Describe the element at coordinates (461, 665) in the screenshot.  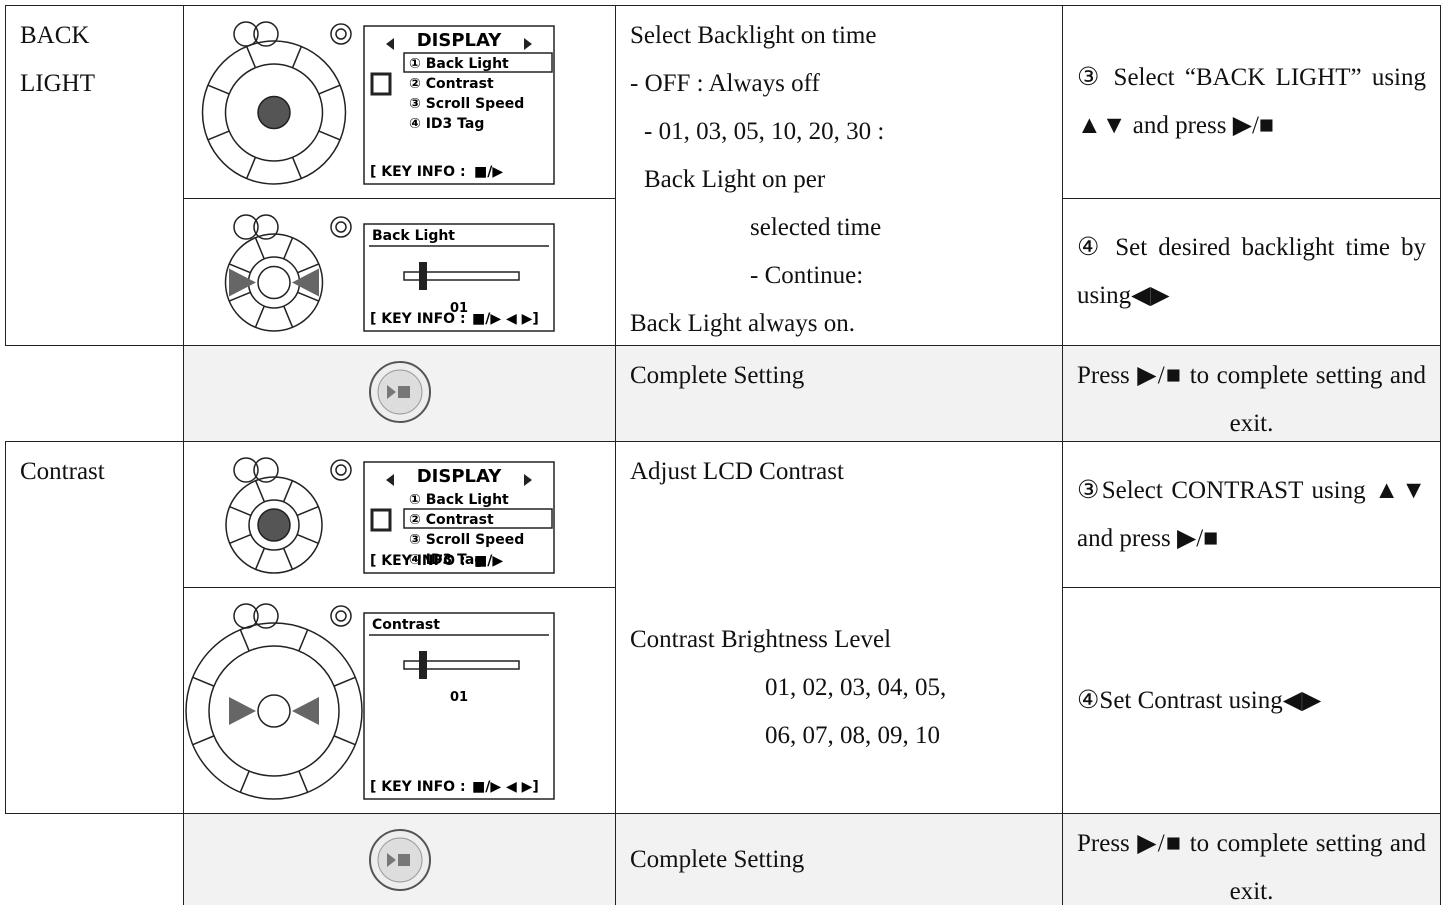
I see `slider-track` at that location.